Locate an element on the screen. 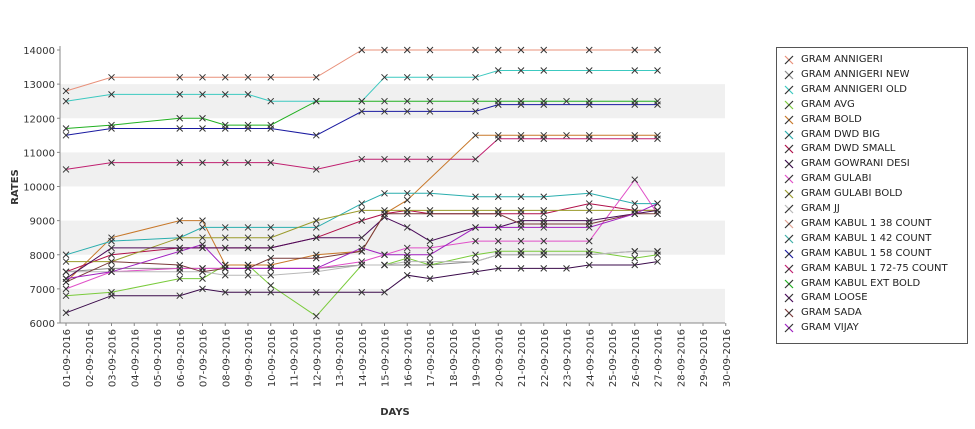 Image resolution: width=975 pixels, height=429 pixels. y-tick-label: 14000 is located at coordinates (39, 51).